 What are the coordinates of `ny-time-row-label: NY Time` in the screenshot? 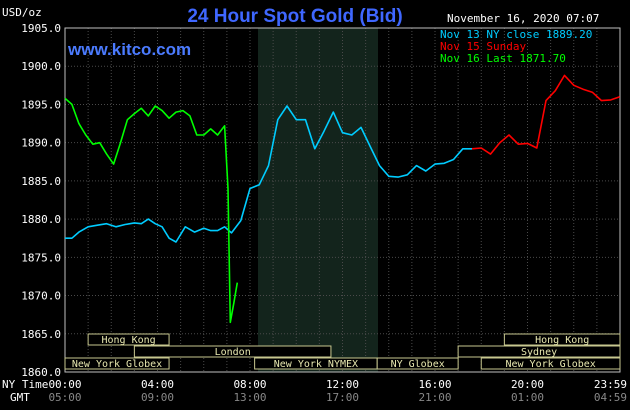 It's located at (25, 384).